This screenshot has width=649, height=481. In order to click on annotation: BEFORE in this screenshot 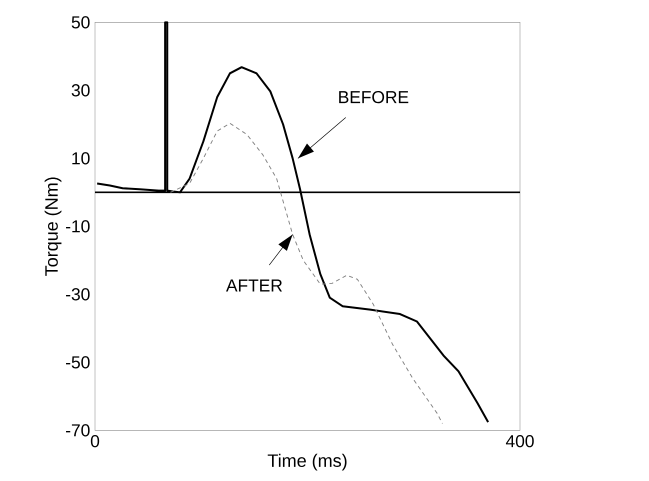, I will do `click(373, 97)`.